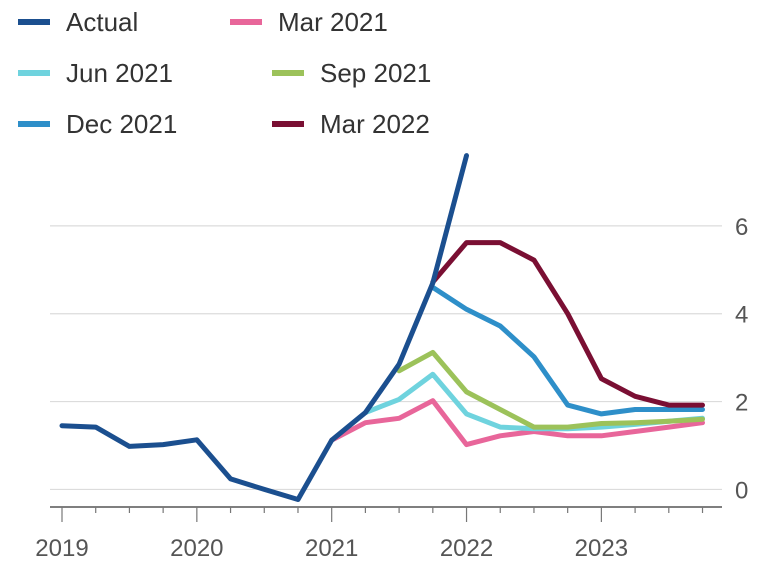  I want to click on series-line-dec-2021, so click(567, 350).